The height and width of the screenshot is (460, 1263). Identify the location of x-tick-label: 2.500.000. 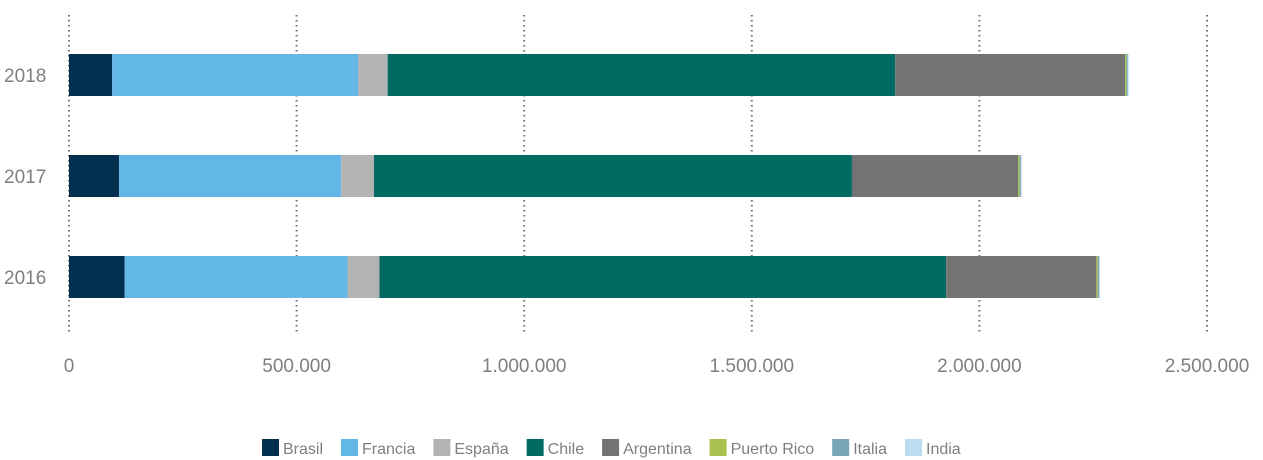
(1207, 366).